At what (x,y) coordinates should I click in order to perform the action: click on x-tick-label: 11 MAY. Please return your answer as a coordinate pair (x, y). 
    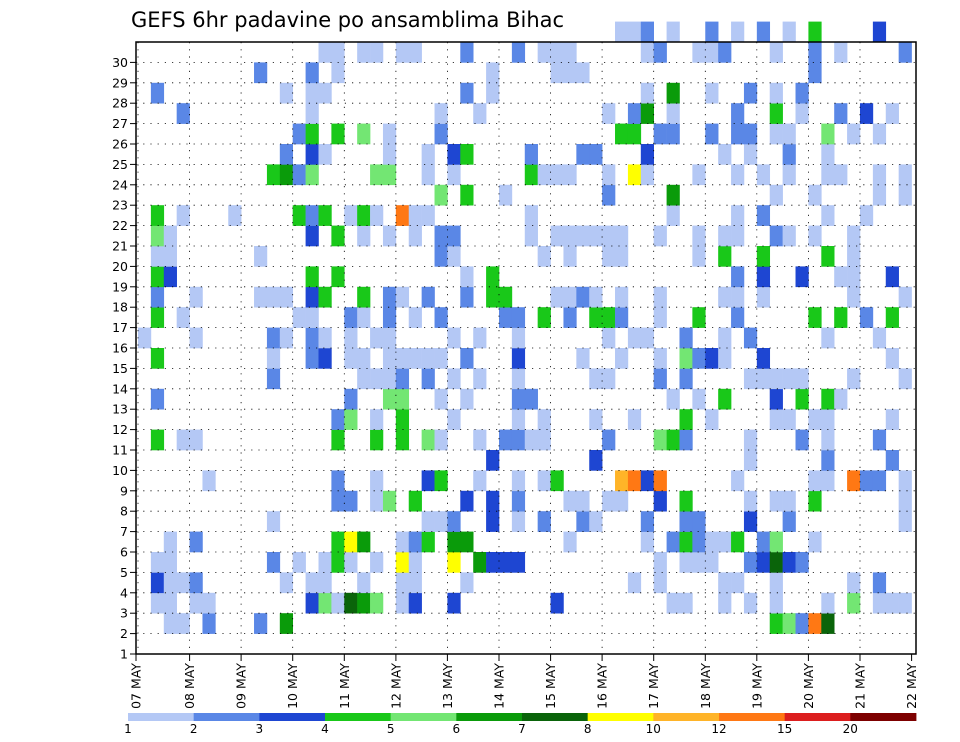
    Looking at the image, I should click on (344, 686).